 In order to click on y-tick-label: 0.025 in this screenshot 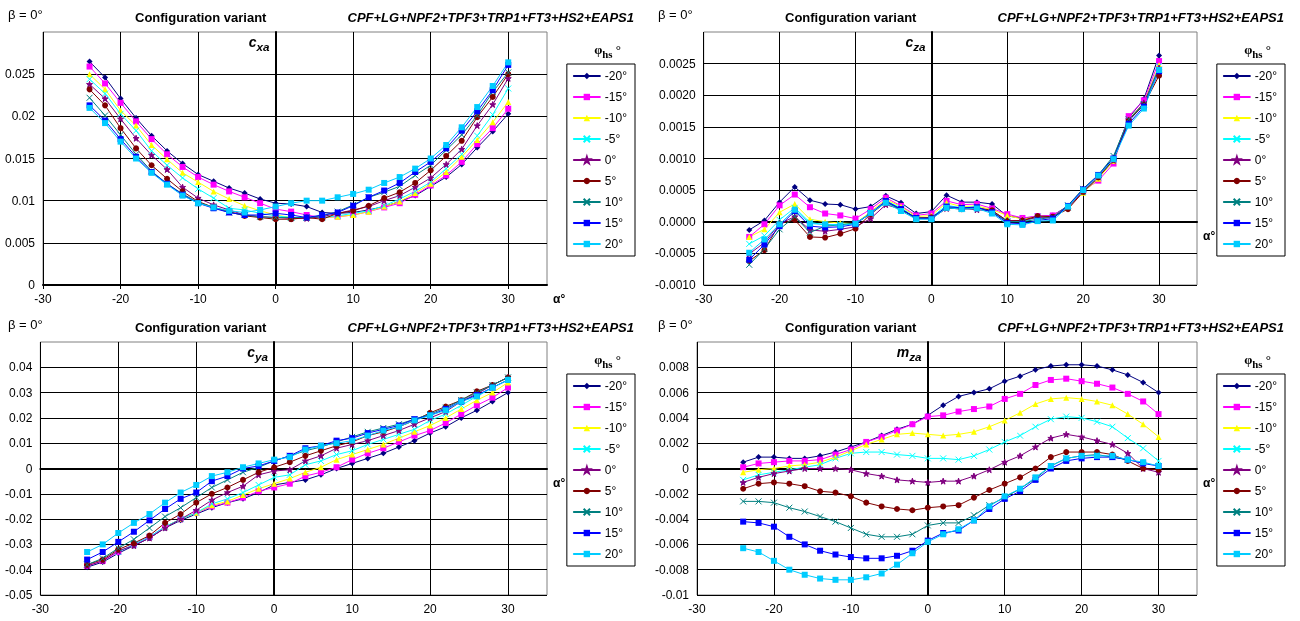, I will do `click(20, 74)`.